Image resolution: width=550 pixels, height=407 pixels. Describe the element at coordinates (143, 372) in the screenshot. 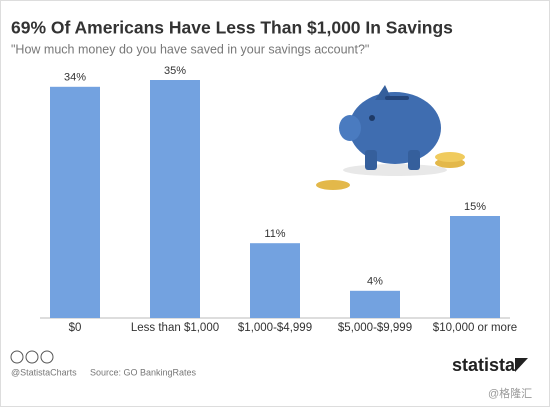

I see `source: Source: GO BankingRates` at that location.